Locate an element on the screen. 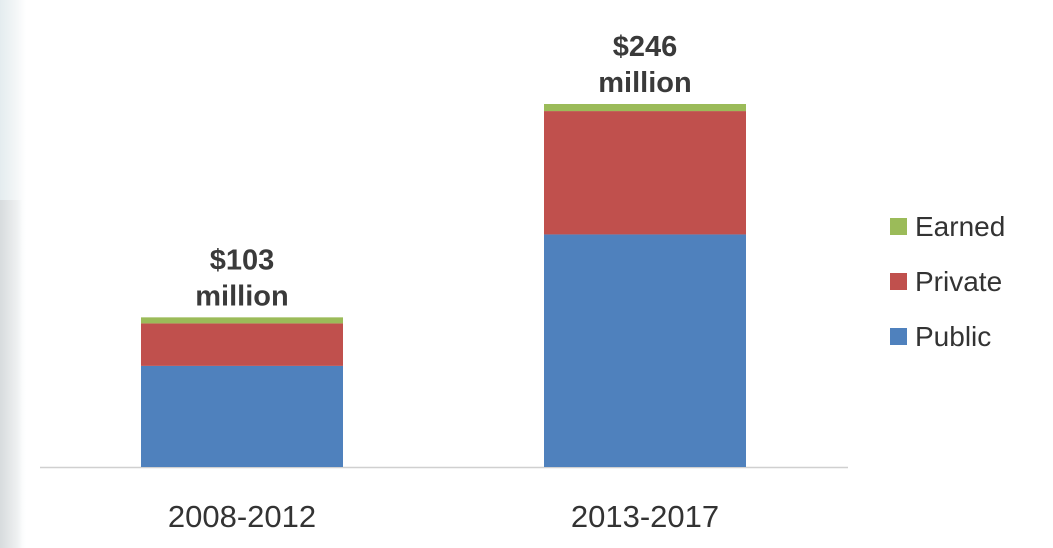 The width and height of the screenshot is (1053, 548). legend-label-earned: Earned is located at coordinates (960, 226).